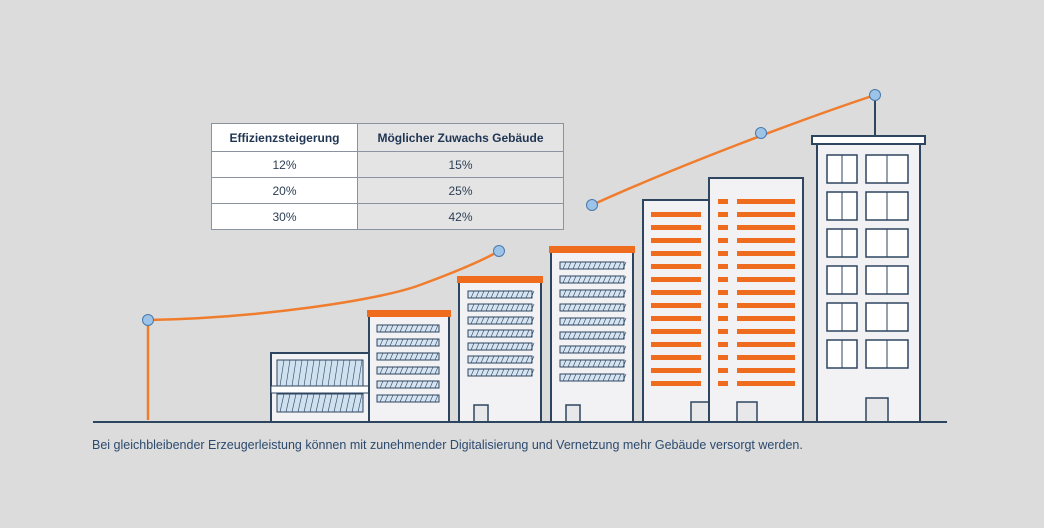 This screenshot has width=1044, height=528. What do you see at coordinates (500, 279) in the screenshot?
I see `building-3-roof` at bounding box center [500, 279].